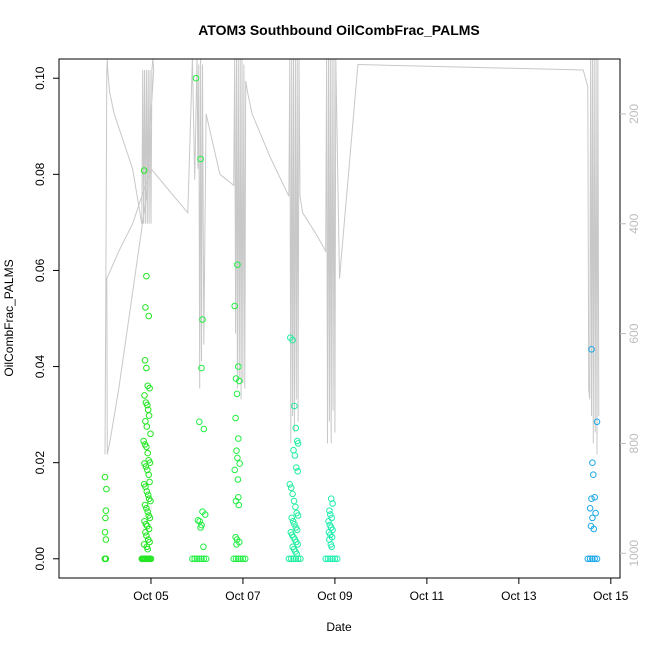 The height and width of the screenshot is (650, 650). What do you see at coordinates (46, 318) in the screenshot?
I see `y-axis: 0.00 0.02 0.04 0.06 0.08 0.10` at bounding box center [46, 318].